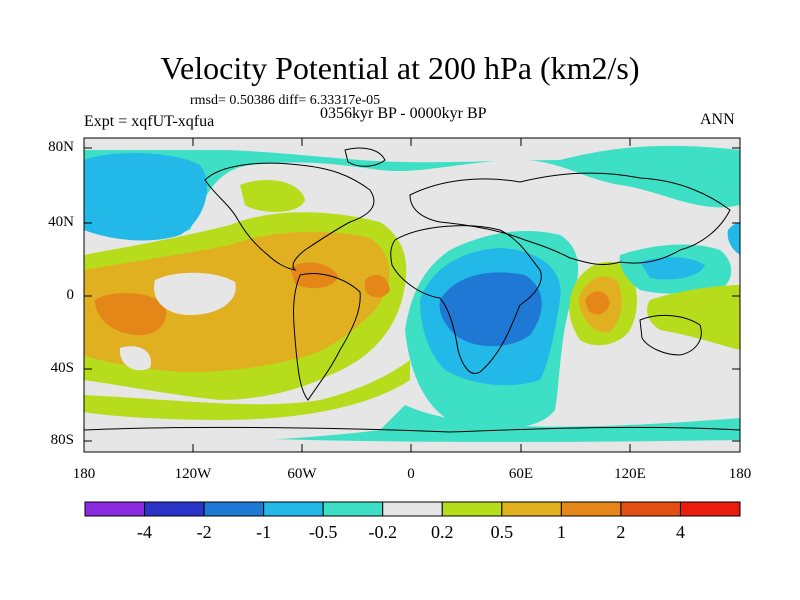 Image resolution: width=800 pixels, height=600 pixels. Describe the element at coordinates (561, 532) in the screenshot. I see `colorbar-label: 1` at that location.